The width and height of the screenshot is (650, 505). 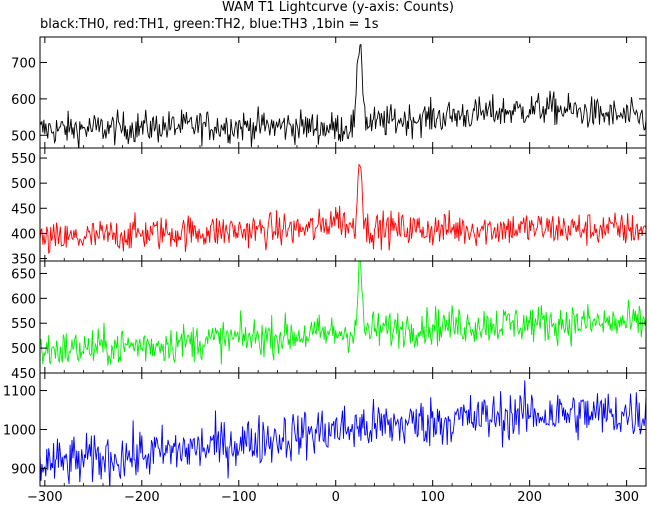 I want to click on y-tick-label: 400, so click(x=23, y=234).